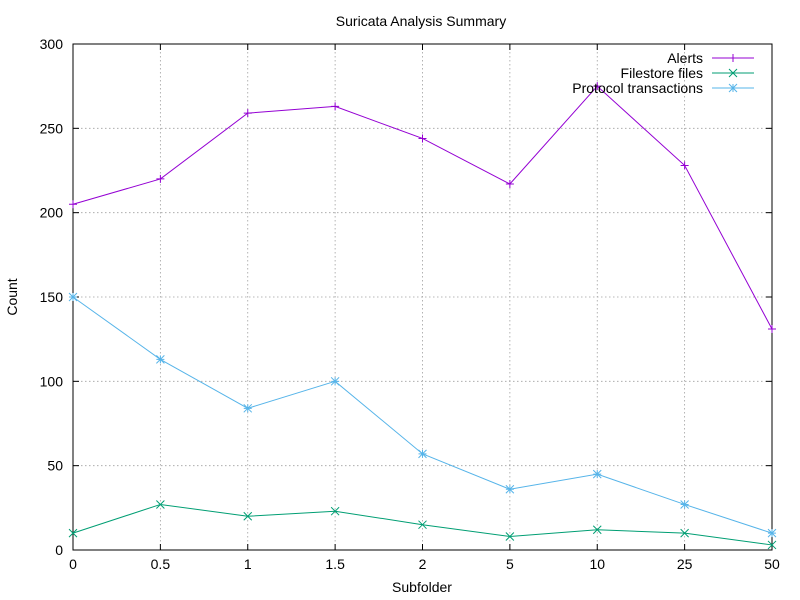 Image resolution: width=800 pixels, height=600 pixels. I want to click on x-tick-label: 2, so click(423, 564).